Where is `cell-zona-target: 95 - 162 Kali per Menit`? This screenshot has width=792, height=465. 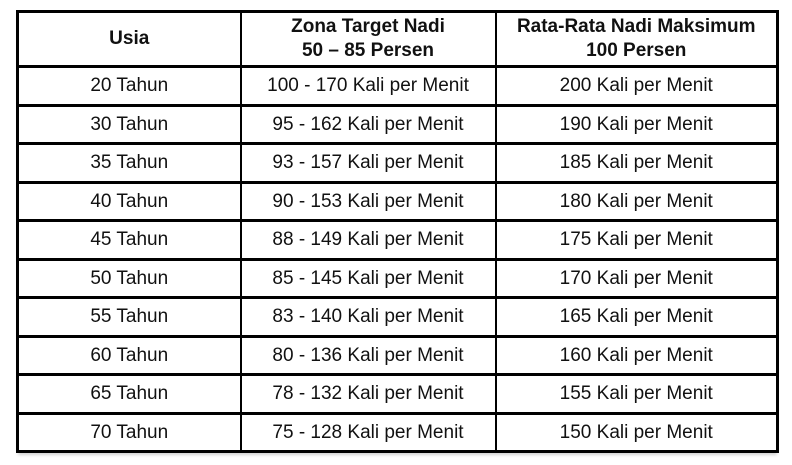 cell-zona-target: 95 - 162 Kali per Menit is located at coordinates (368, 124).